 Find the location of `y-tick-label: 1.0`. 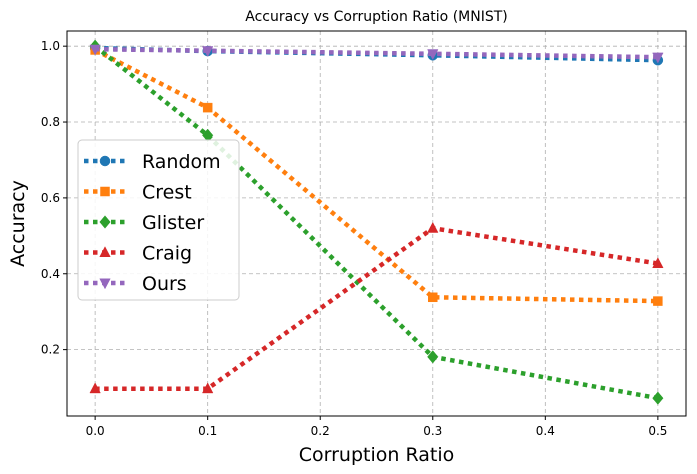

y-tick-label: 1.0 is located at coordinates (50, 46).